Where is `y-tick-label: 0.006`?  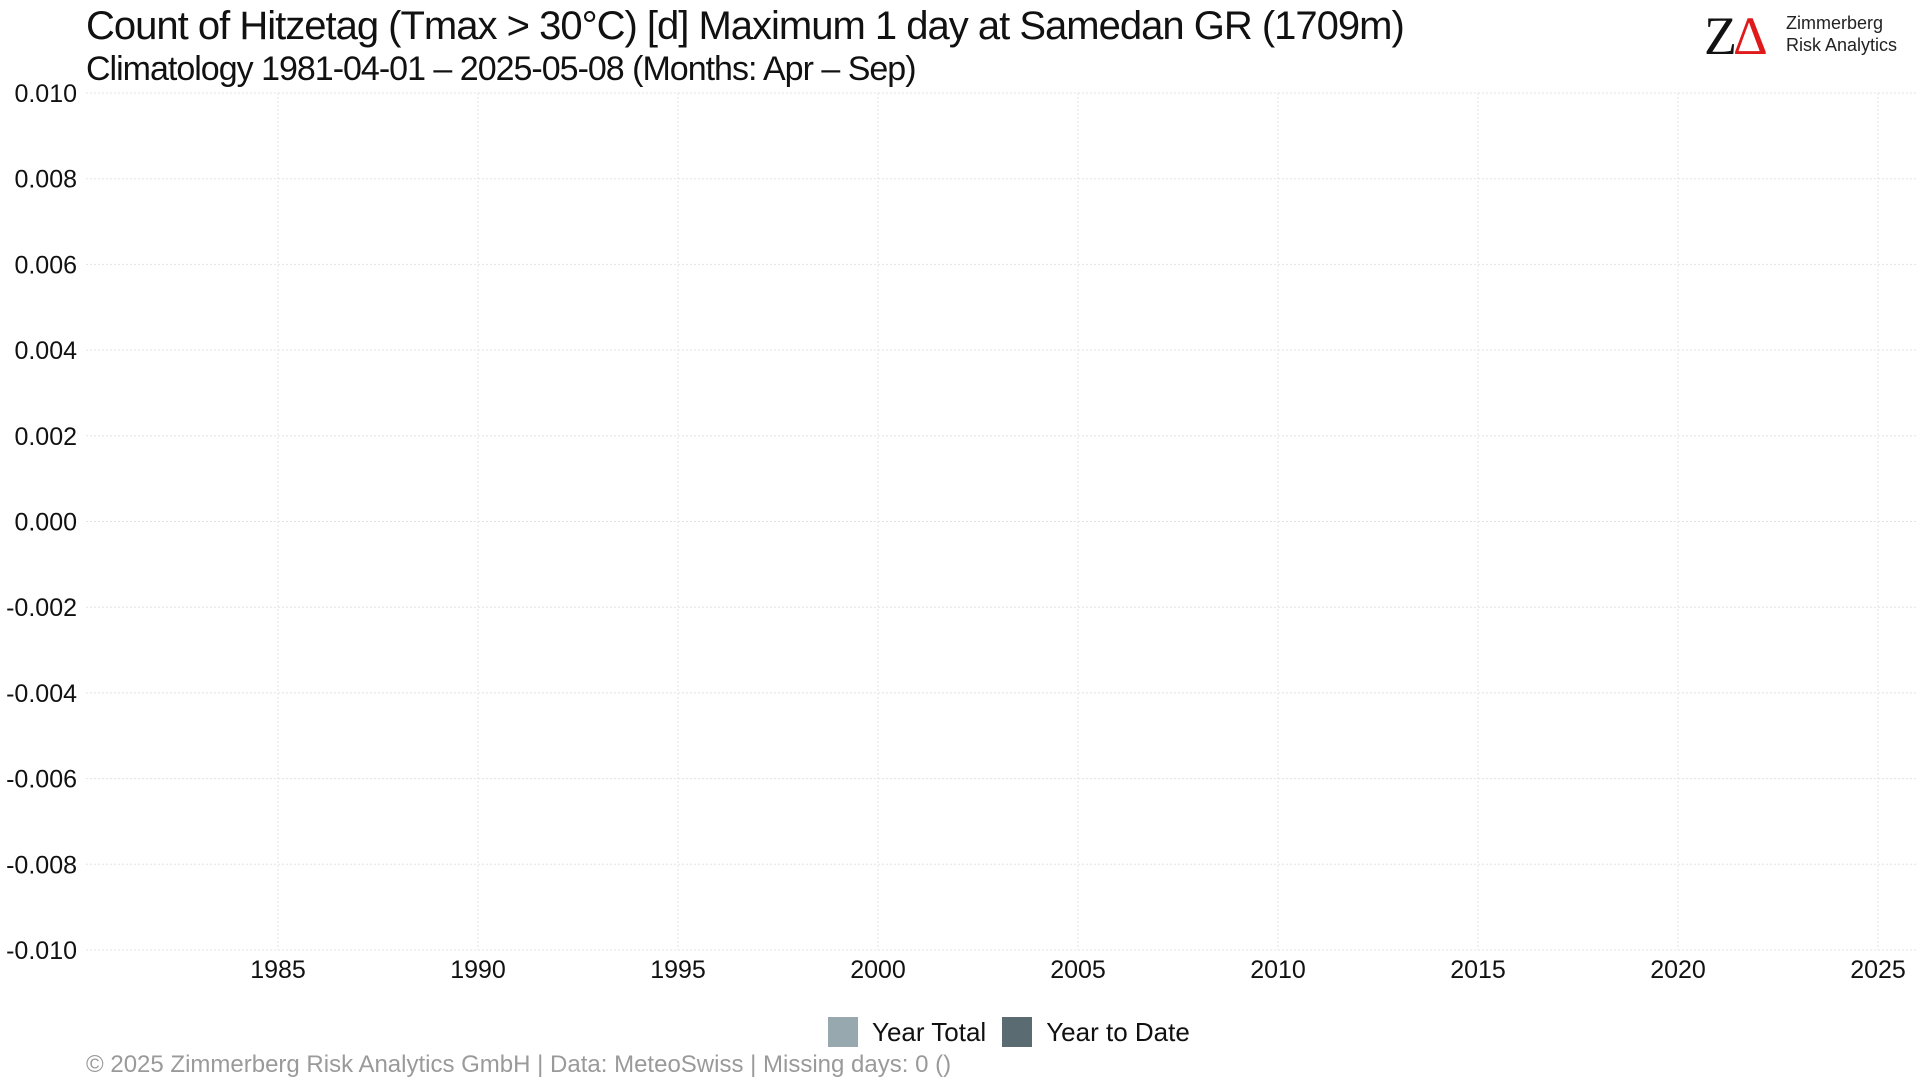
y-tick-label: 0.006 is located at coordinates (45, 265).